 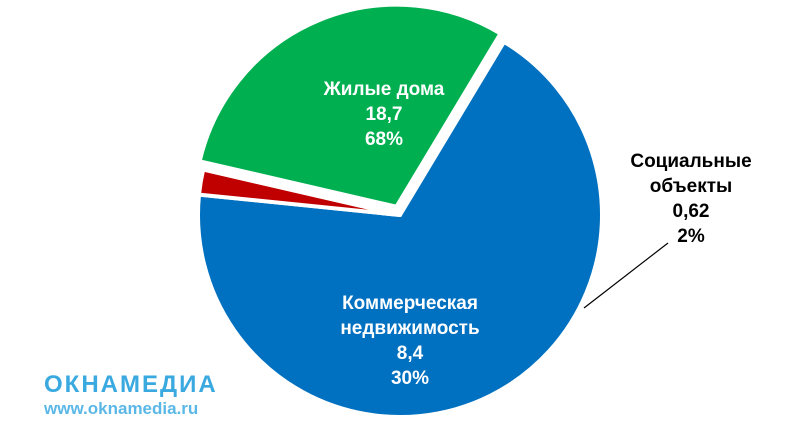 I want to click on slice-label-name: Жилые дома, so click(x=384, y=89).